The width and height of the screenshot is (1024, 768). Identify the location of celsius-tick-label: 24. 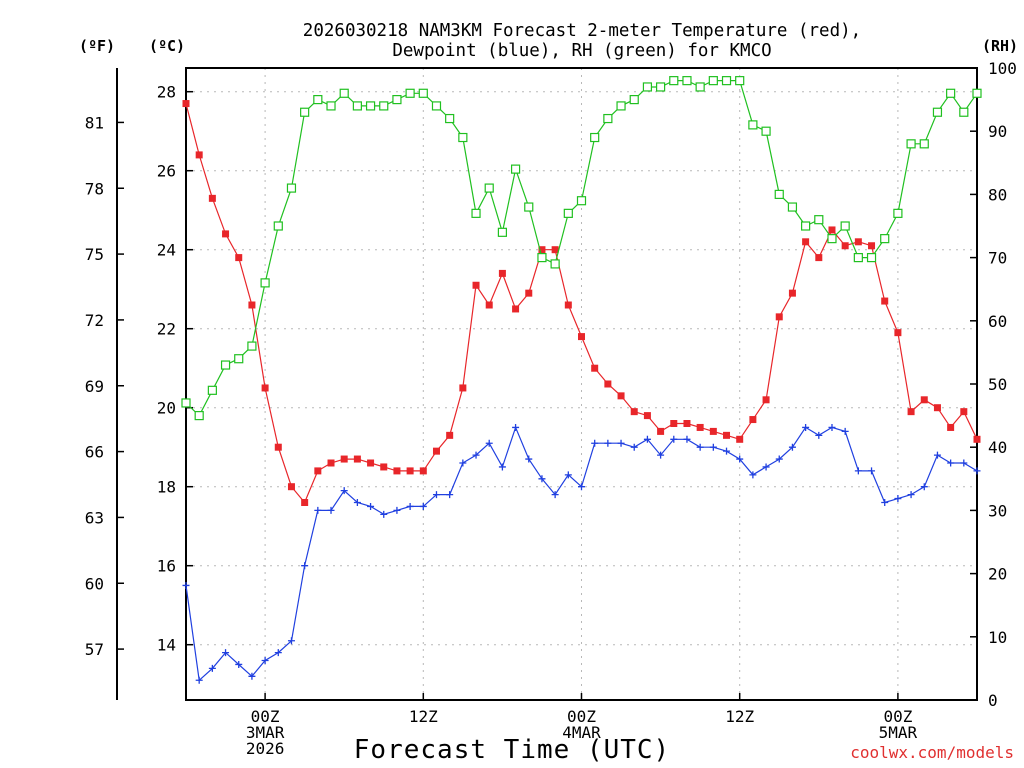
(166, 250).